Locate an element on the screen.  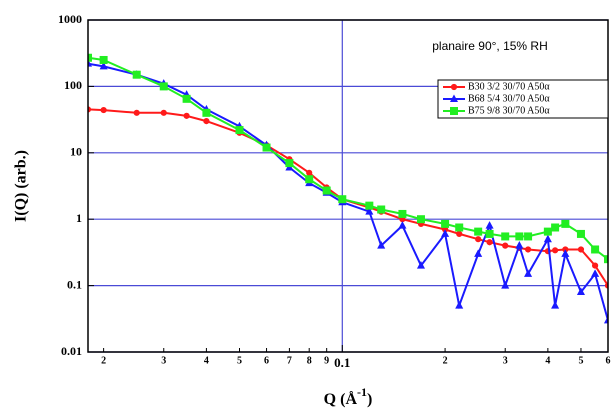
x-label-text: Q (Å is located at coordinates (341, 399).